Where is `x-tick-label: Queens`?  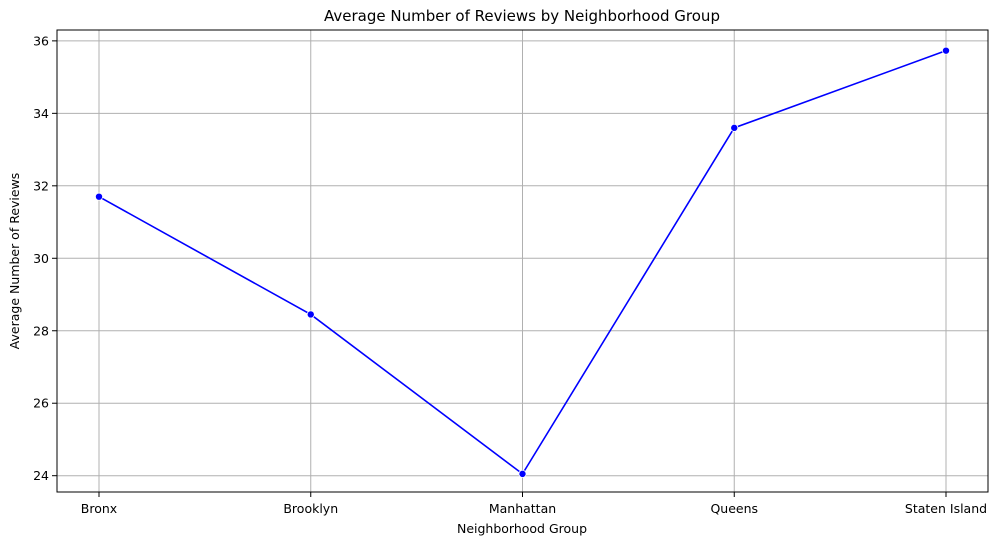 x-tick-label: Queens is located at coordinates (734, 508).